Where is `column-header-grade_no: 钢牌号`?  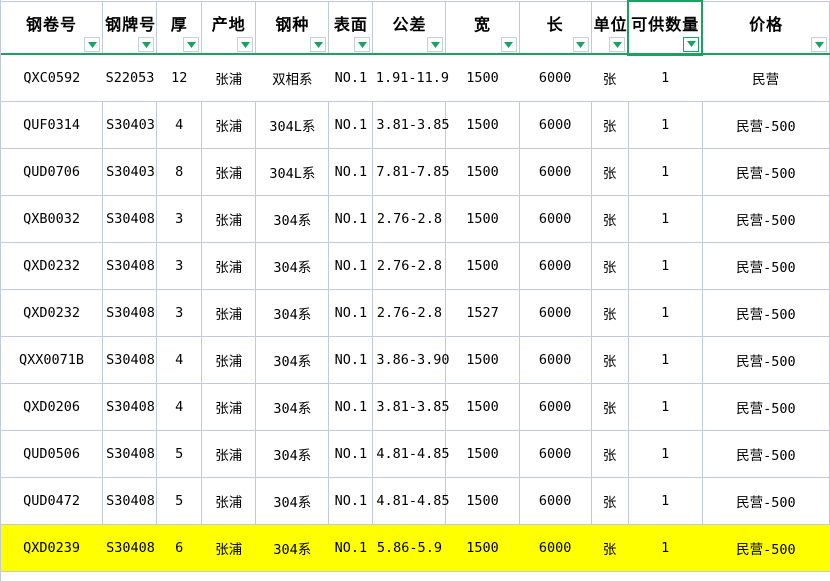
column-header-grade_no: 钢牌号 is located at coordinates (130, 27).